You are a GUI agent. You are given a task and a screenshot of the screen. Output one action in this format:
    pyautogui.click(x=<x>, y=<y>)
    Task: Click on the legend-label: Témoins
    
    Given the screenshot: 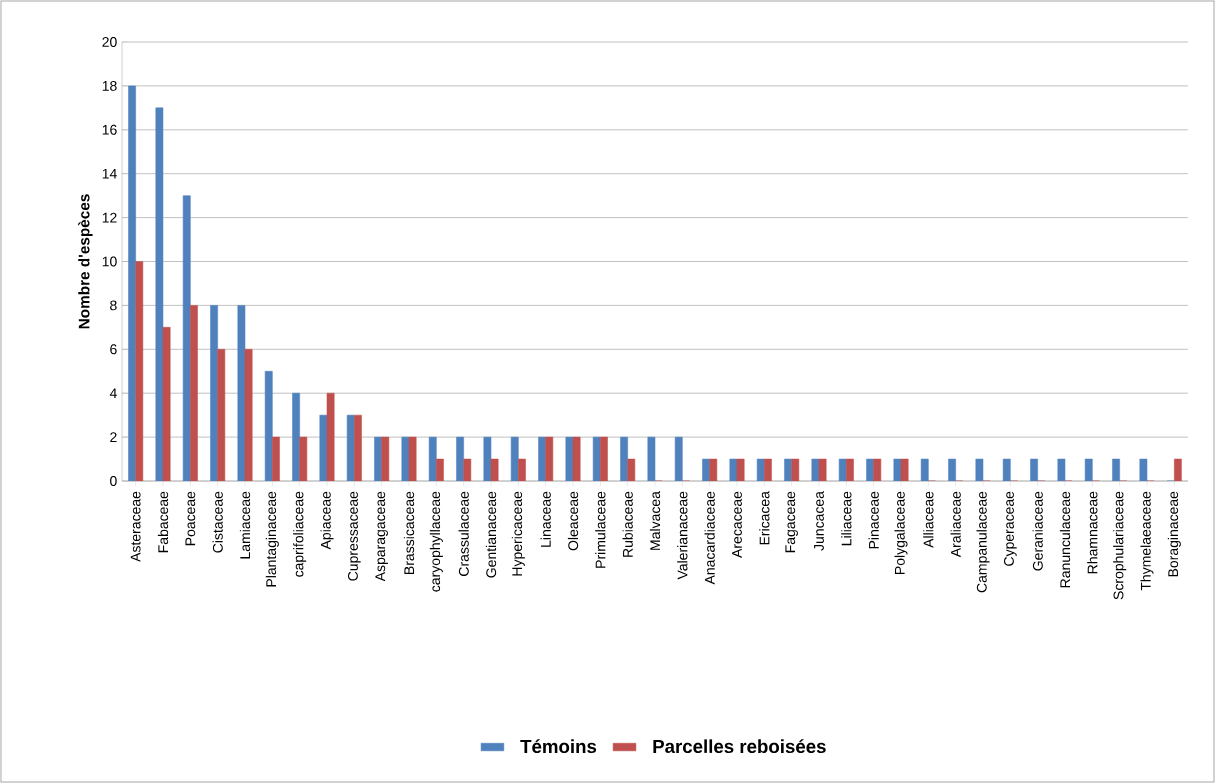 What is the action you would take?
    pyautogui.click(x=558, y=746)
    